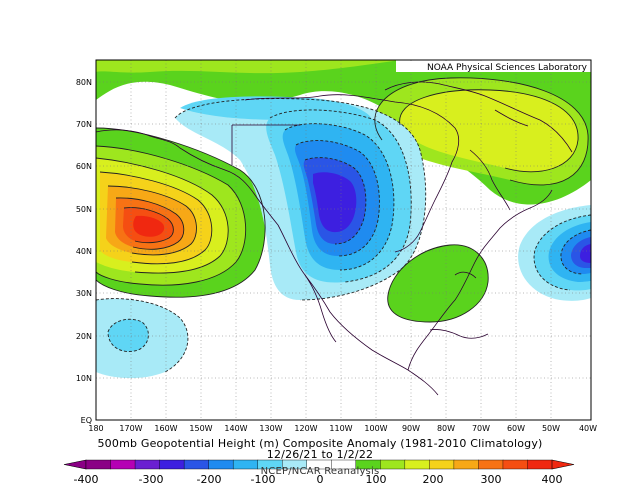 The image size is (640, 496). I want to click on colorbar-label: -100, so click(263, 479).